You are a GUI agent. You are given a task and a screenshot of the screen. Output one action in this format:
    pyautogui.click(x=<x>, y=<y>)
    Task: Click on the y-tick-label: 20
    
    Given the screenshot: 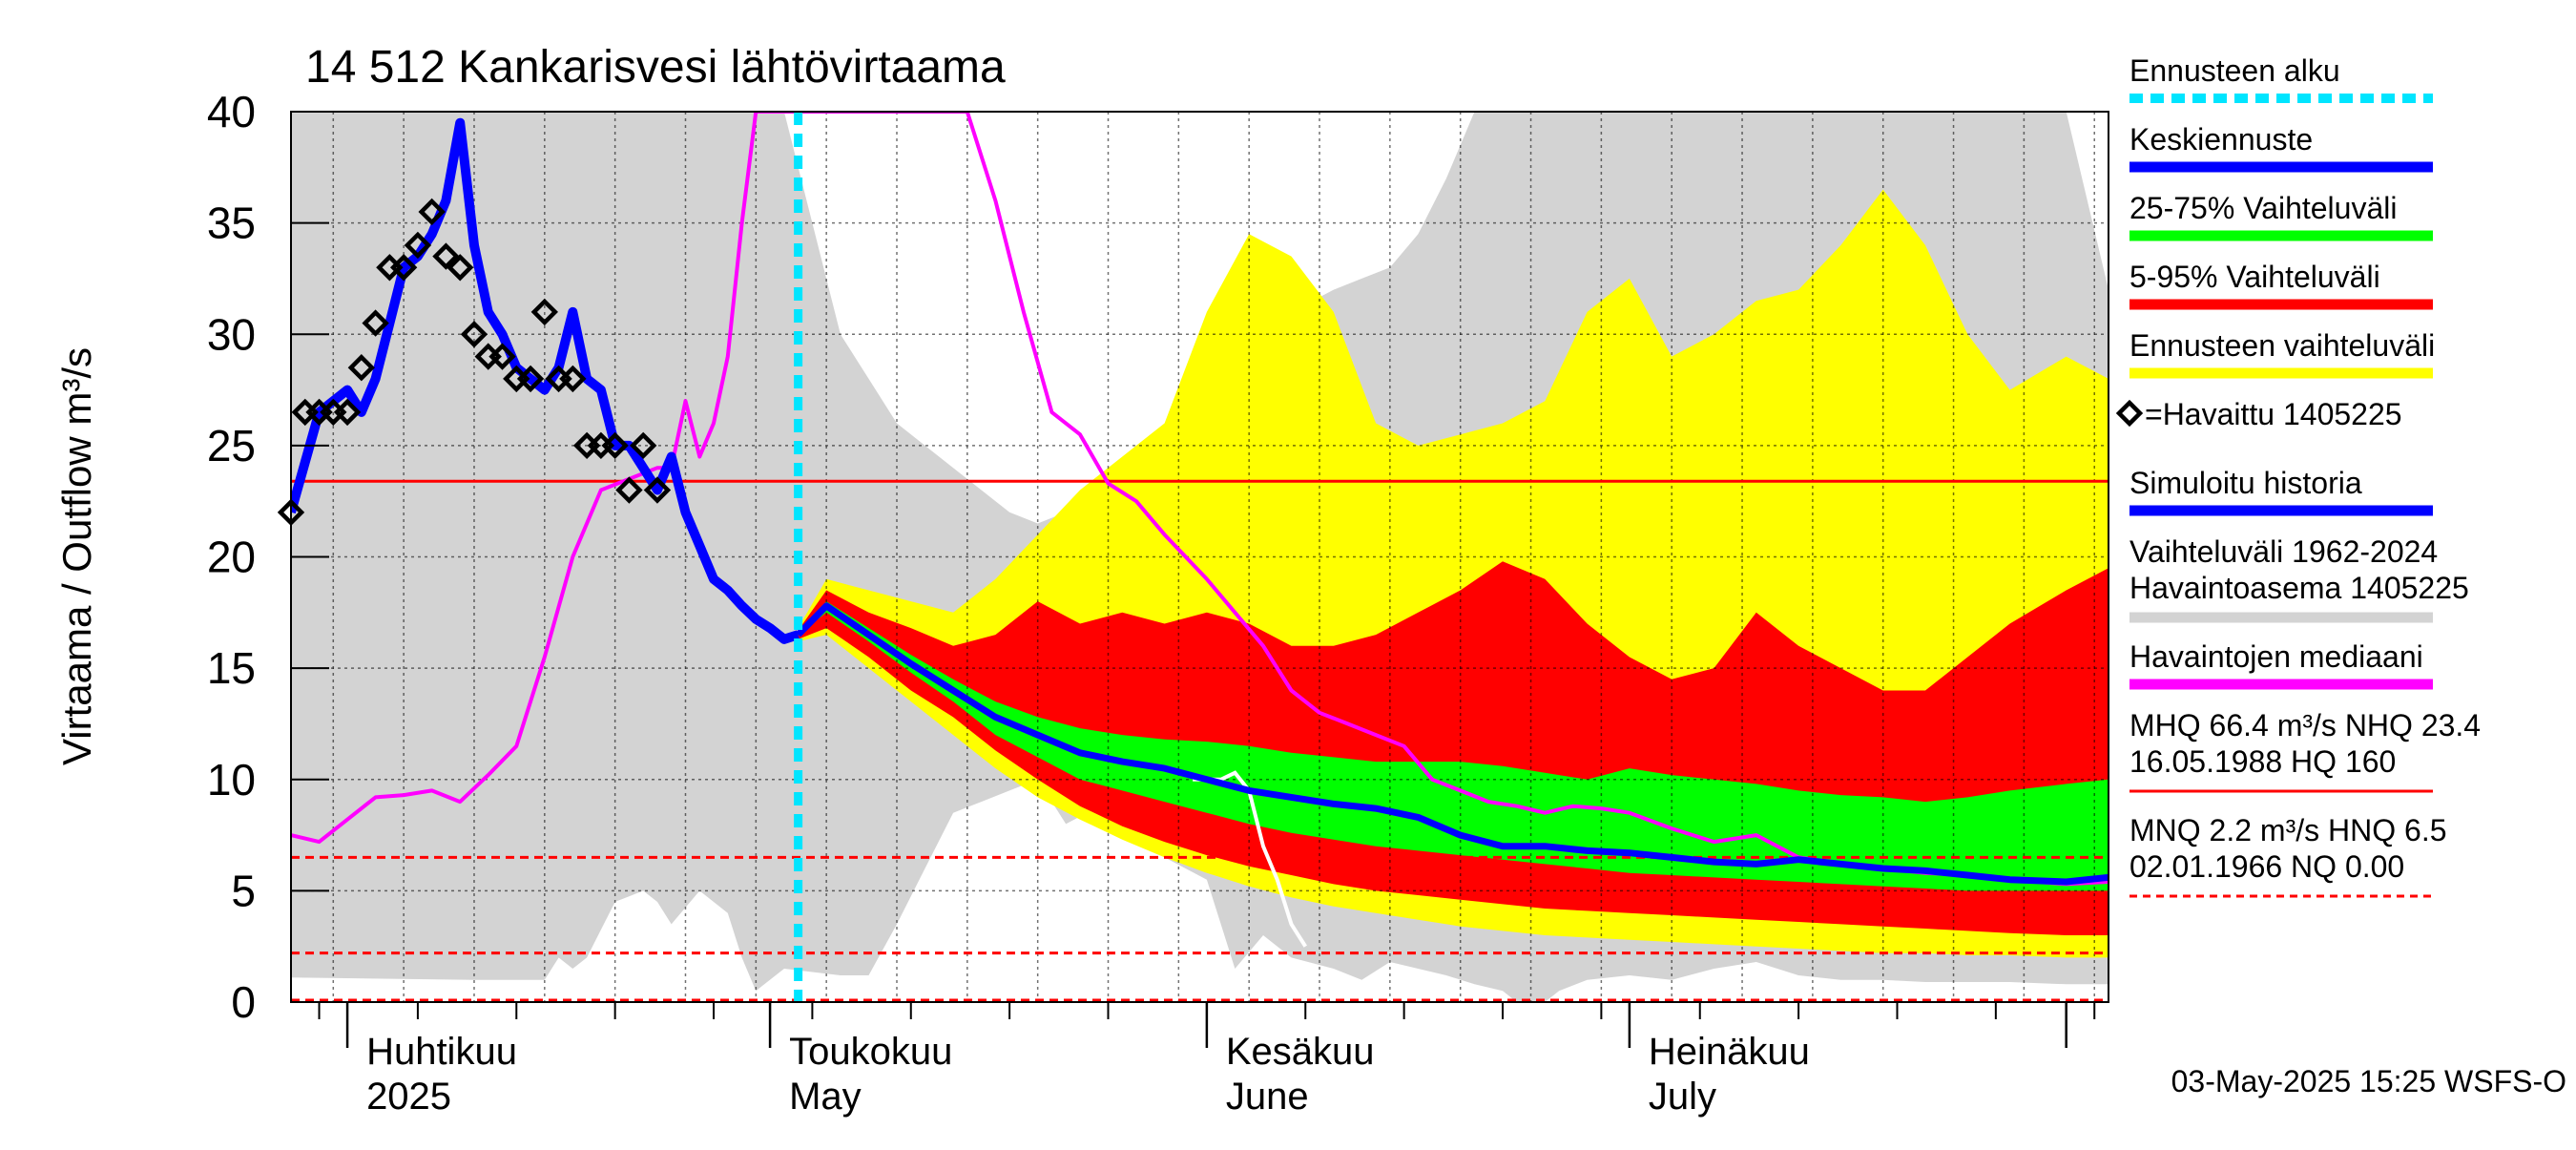 What is the action you would take?
    pyautogui.click(x=231, y=557)
    